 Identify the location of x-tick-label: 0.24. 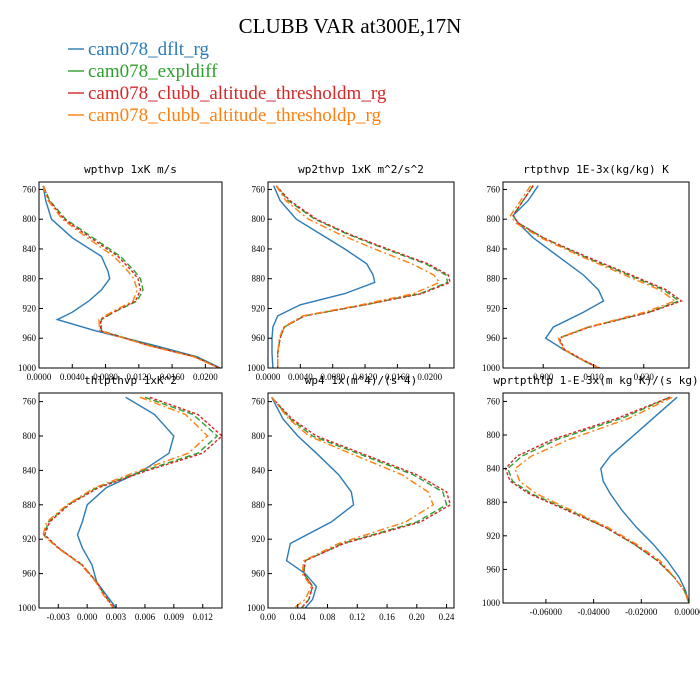
(447, 617).